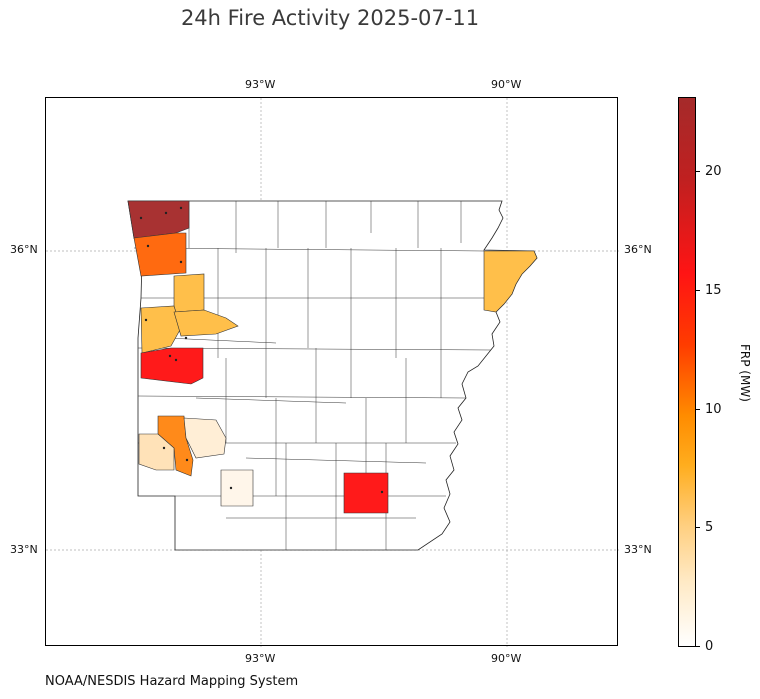  Describe the element at coordinates (260, 84) in the screenshot. I see `lon-label-93-top: 93°W` at that location.